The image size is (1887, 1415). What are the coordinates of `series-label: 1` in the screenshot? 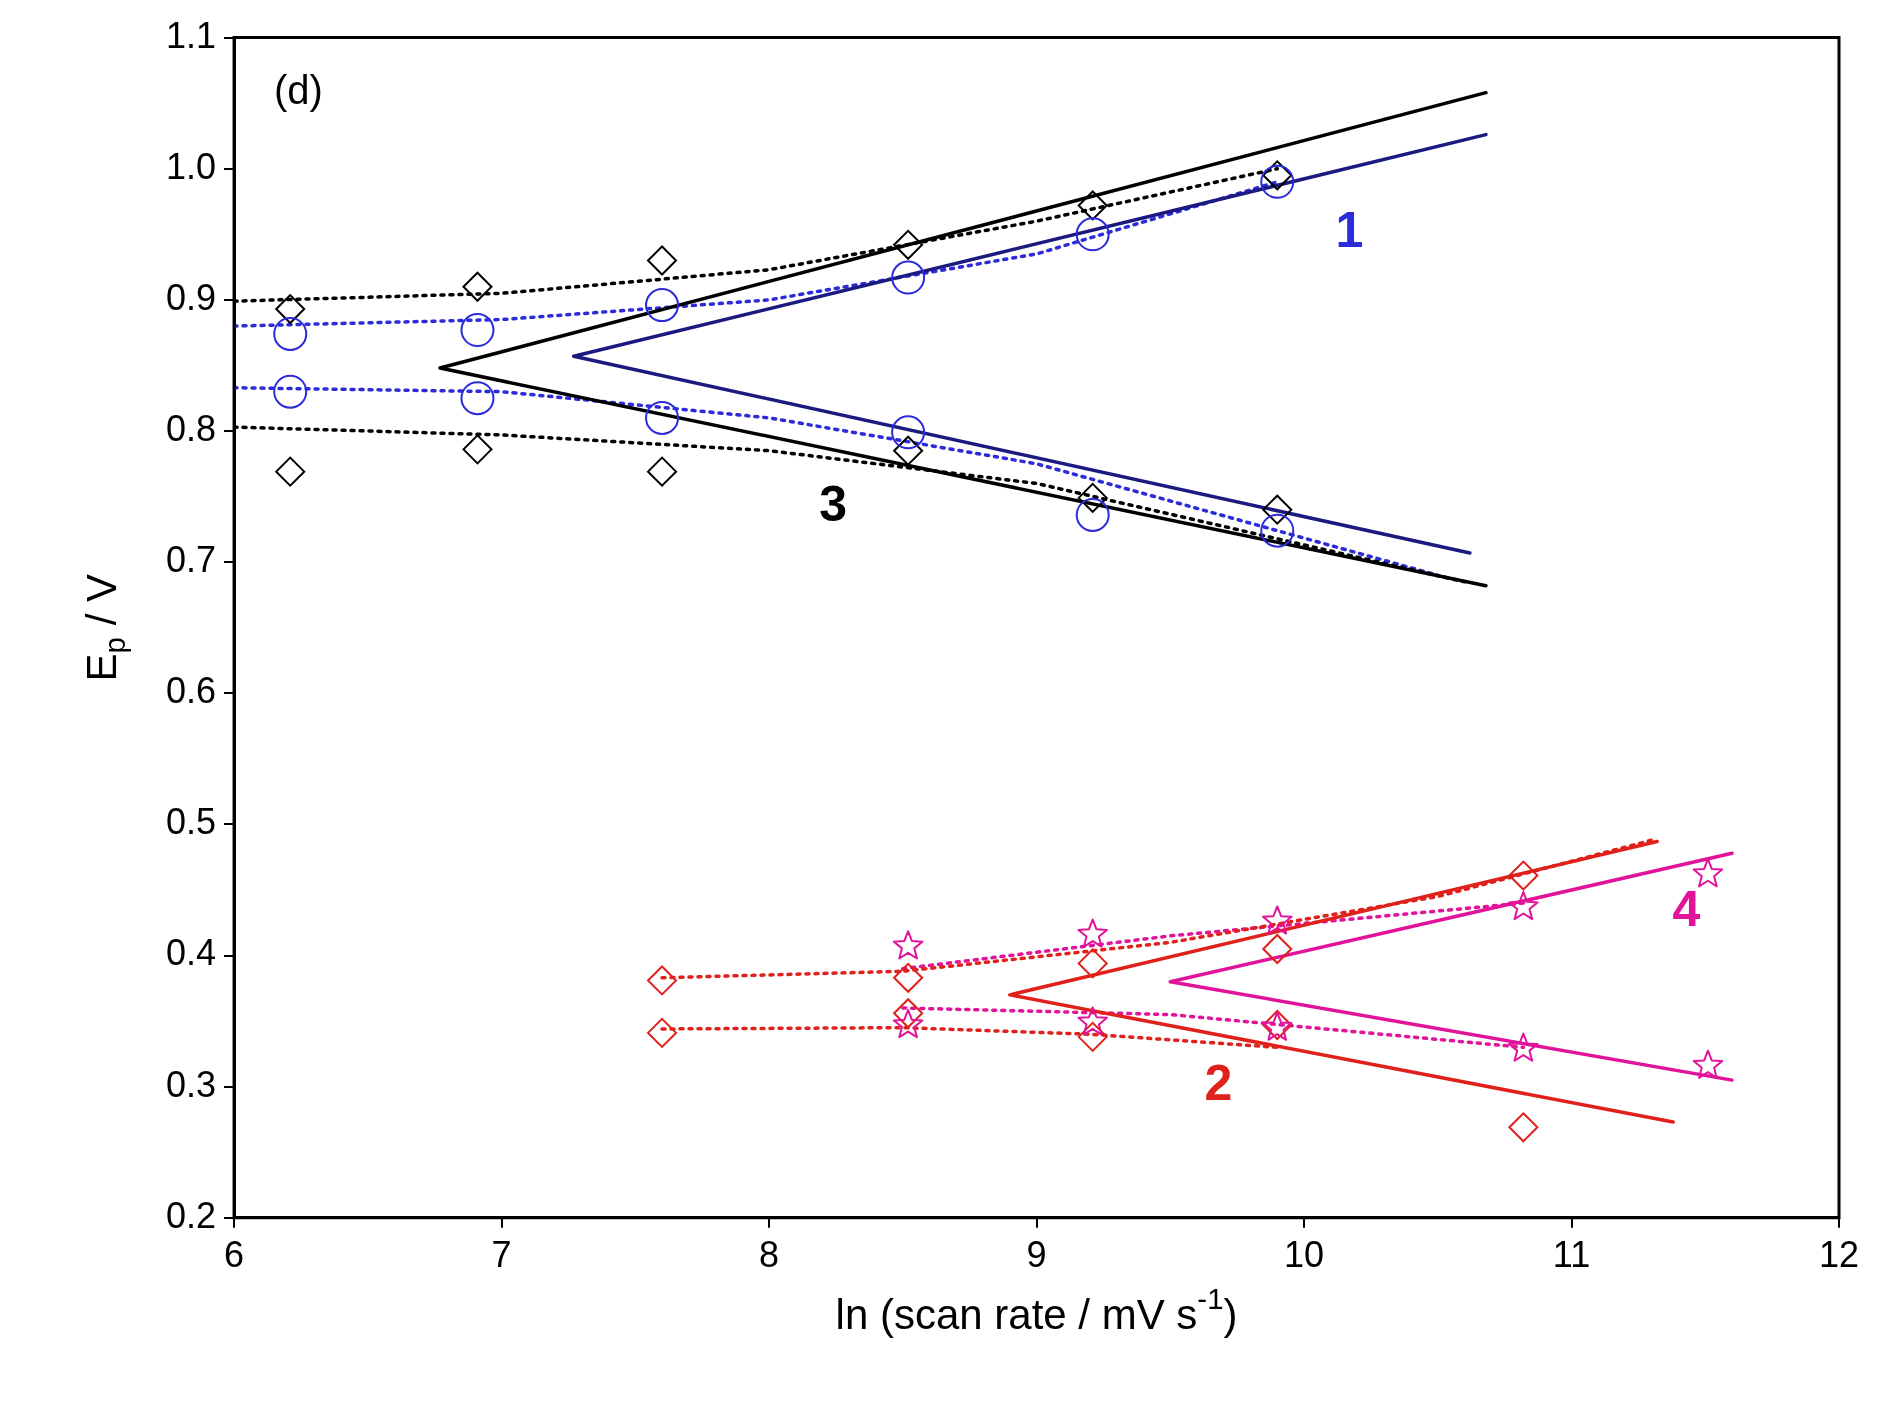 It's located at (1349, 229).